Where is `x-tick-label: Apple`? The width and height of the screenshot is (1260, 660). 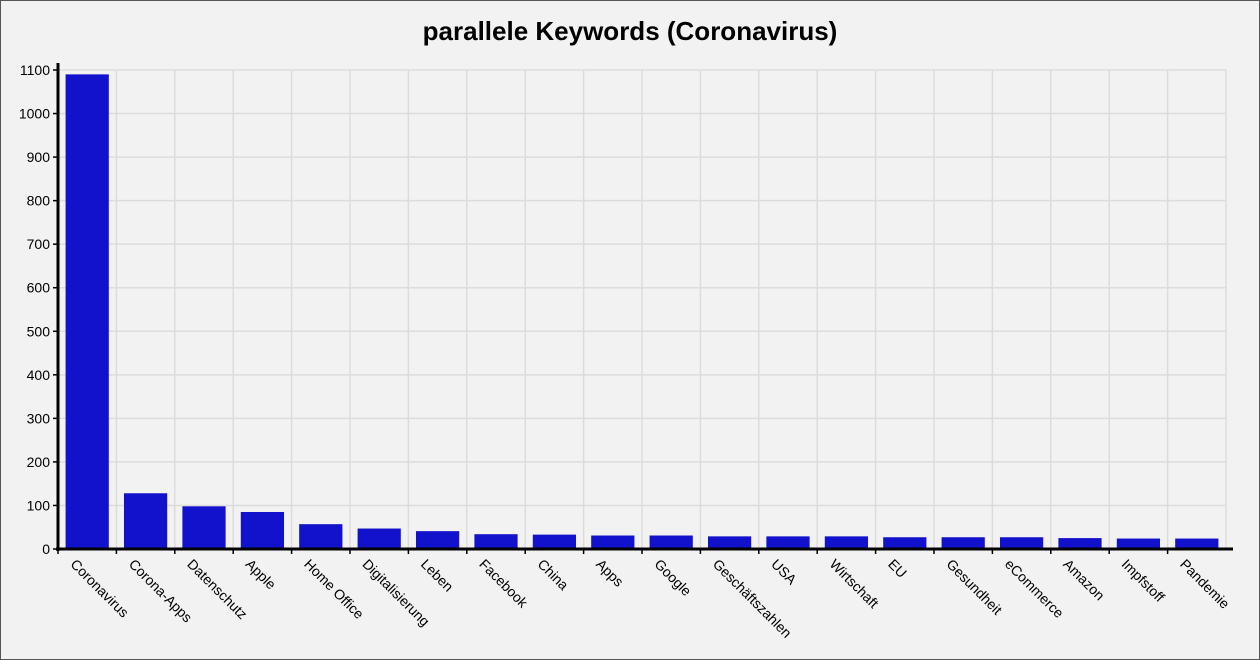
x-tick-label: Apple is located at coordinates (261, 574).